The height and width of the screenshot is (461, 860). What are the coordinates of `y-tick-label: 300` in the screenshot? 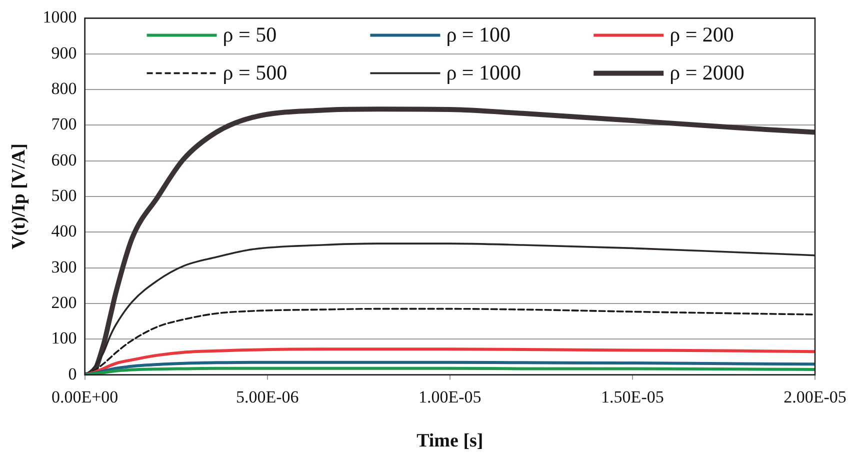 It's located at (64, 266).